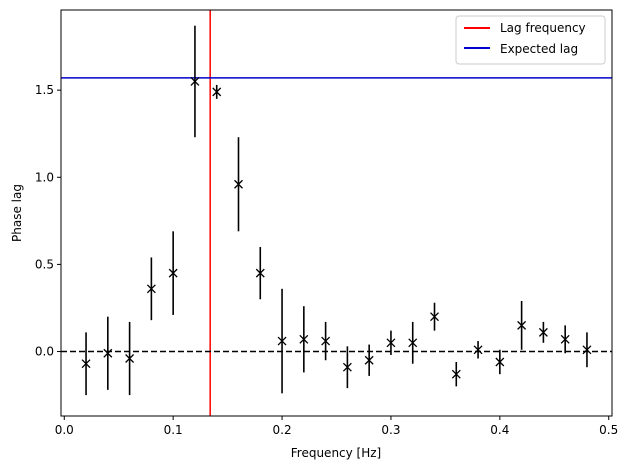  Describe the element at coordinates (17, 213) in the screenshot. I see `y-axis-label: Phase lag` at that location.